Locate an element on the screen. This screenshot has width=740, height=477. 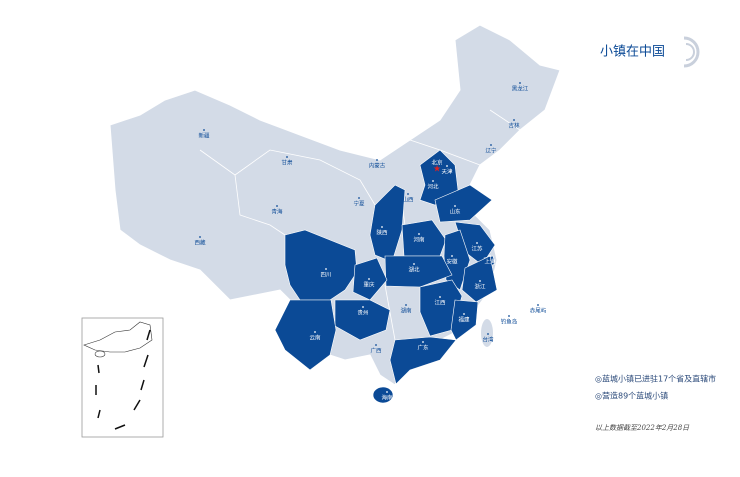
province-label: 宁夏 is located at coordinates (359, 204).